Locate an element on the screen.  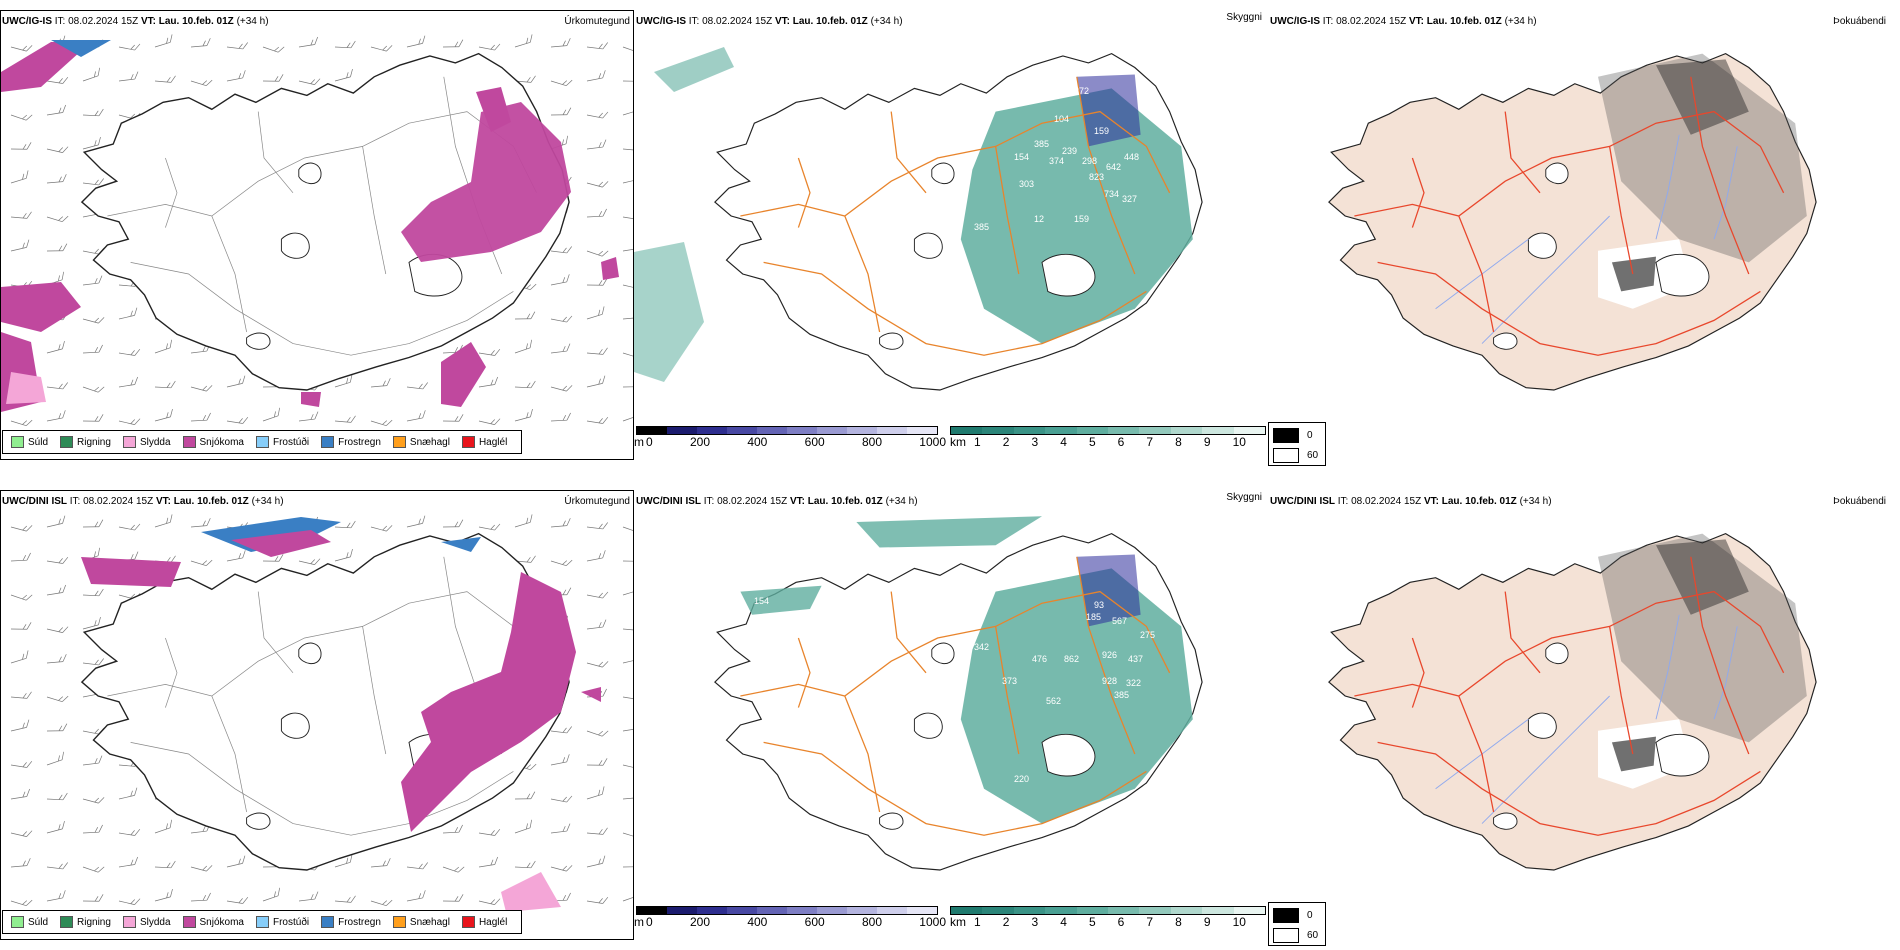
vis-value-label: 372 is located at coordinates (1081, 91).